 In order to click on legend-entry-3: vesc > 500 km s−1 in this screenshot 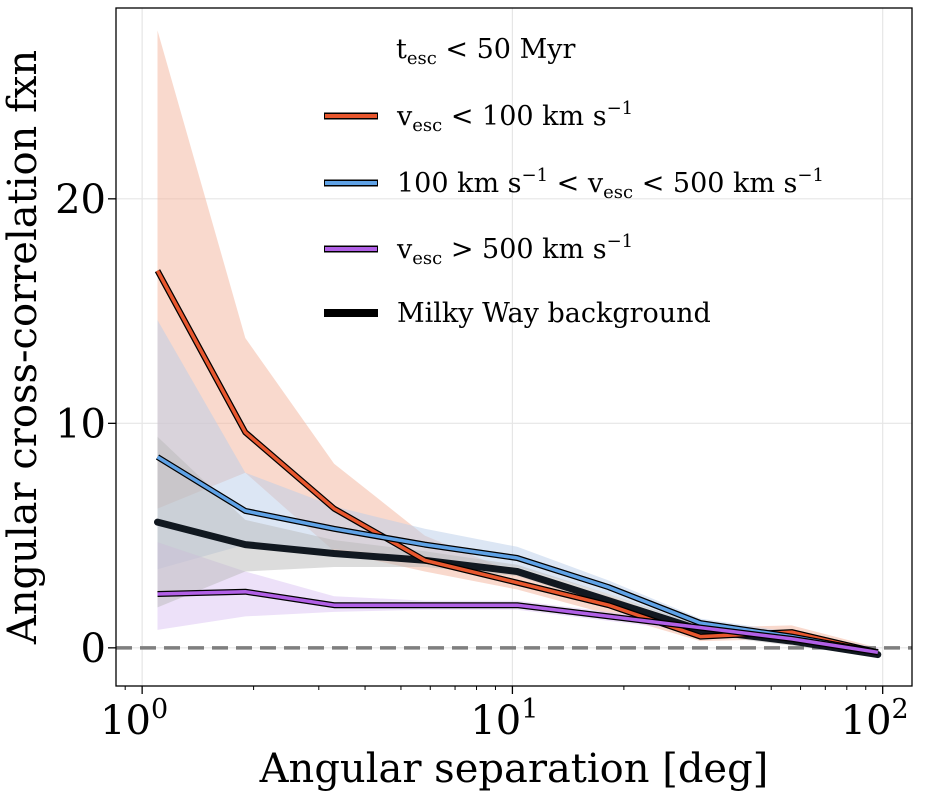, I will do `click(478, 250)`.